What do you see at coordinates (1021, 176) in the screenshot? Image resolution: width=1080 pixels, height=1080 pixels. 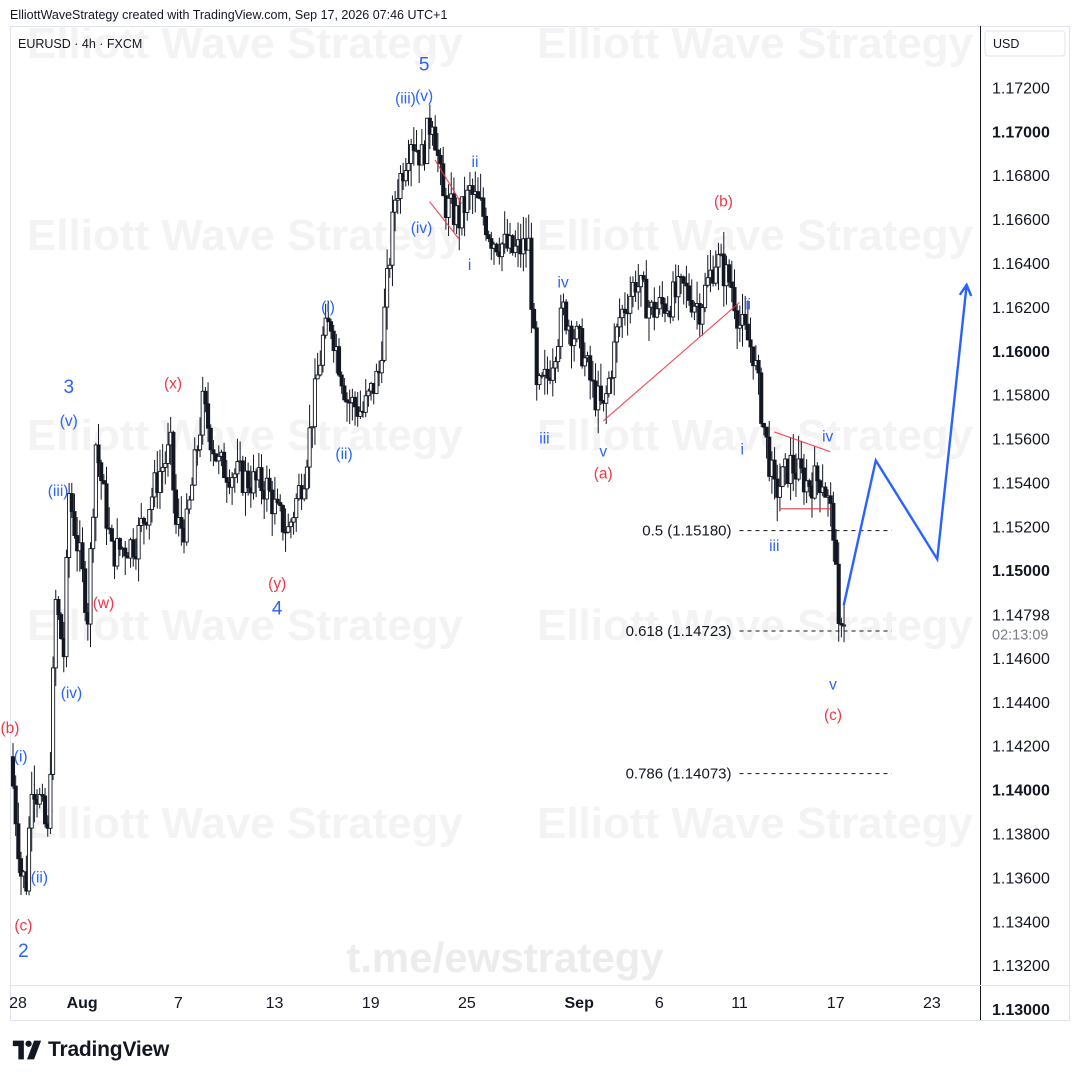 I see `price-tick-label: 1.16800` at bounding box center [1021, 176].